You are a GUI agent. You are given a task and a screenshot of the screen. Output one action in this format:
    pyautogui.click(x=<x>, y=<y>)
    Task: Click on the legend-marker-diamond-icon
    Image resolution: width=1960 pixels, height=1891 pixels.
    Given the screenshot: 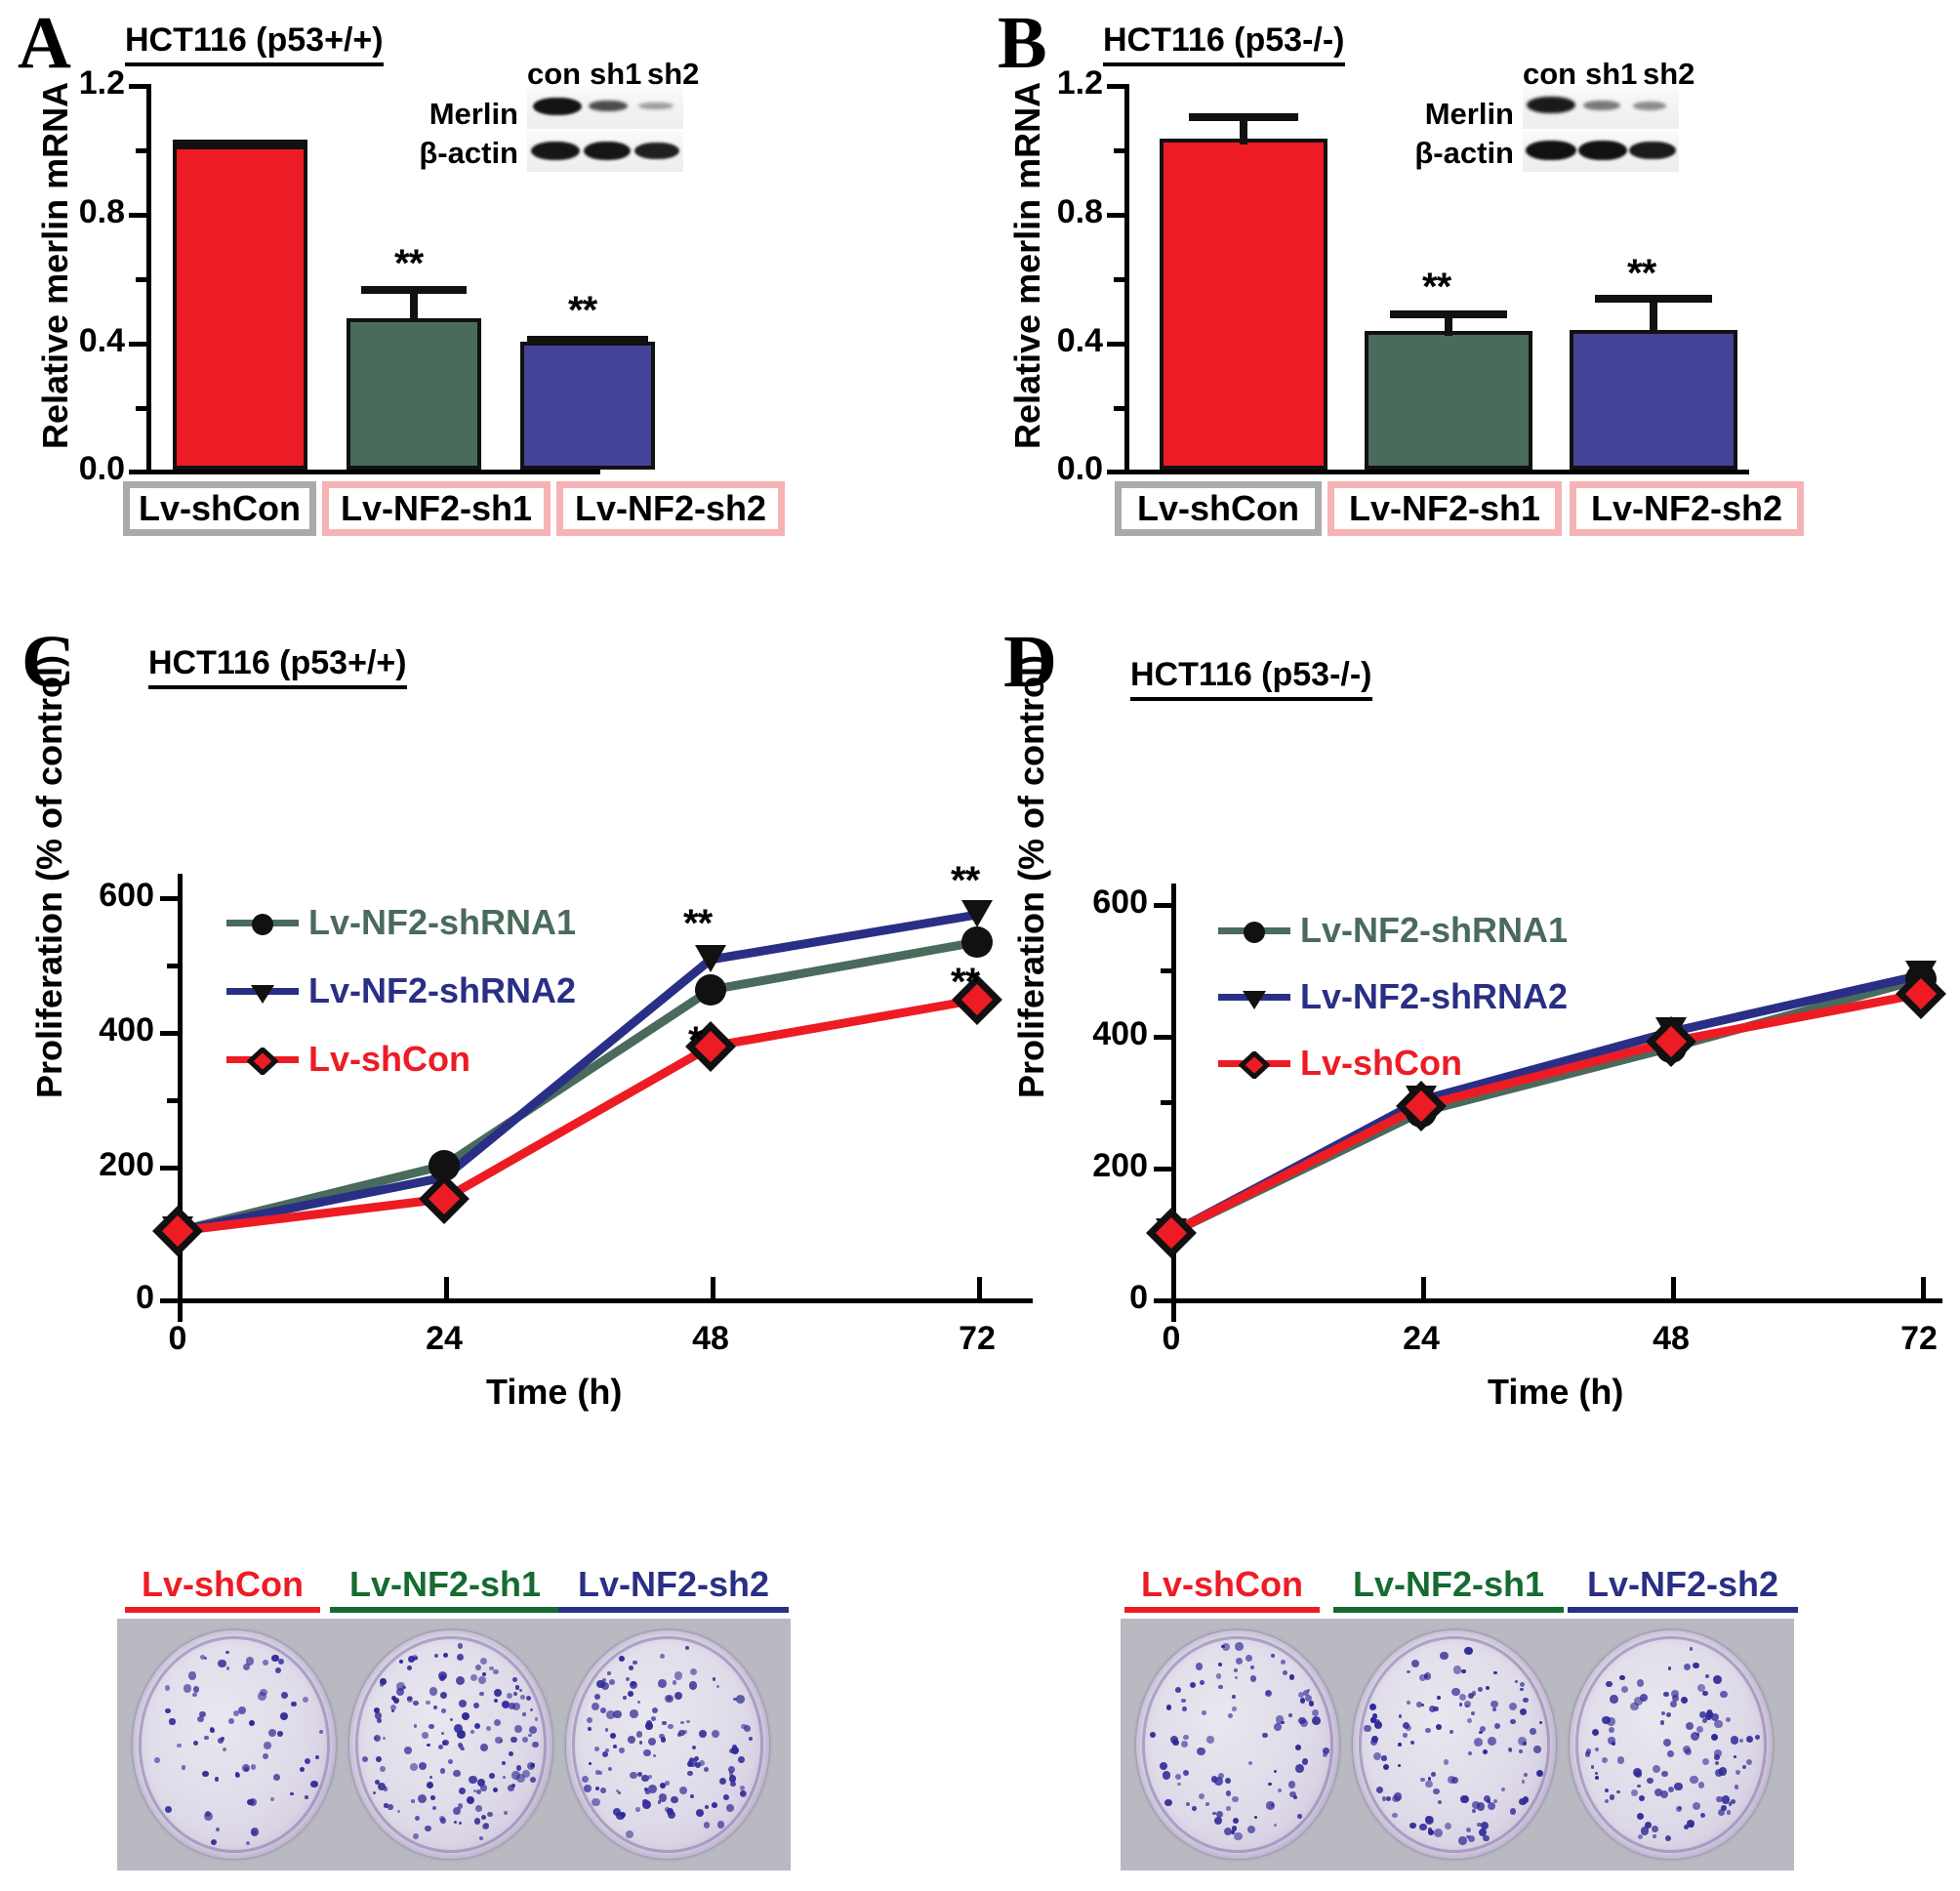 What is the action you would take?
    pyautogui.click(x=1254, y=1065)
    